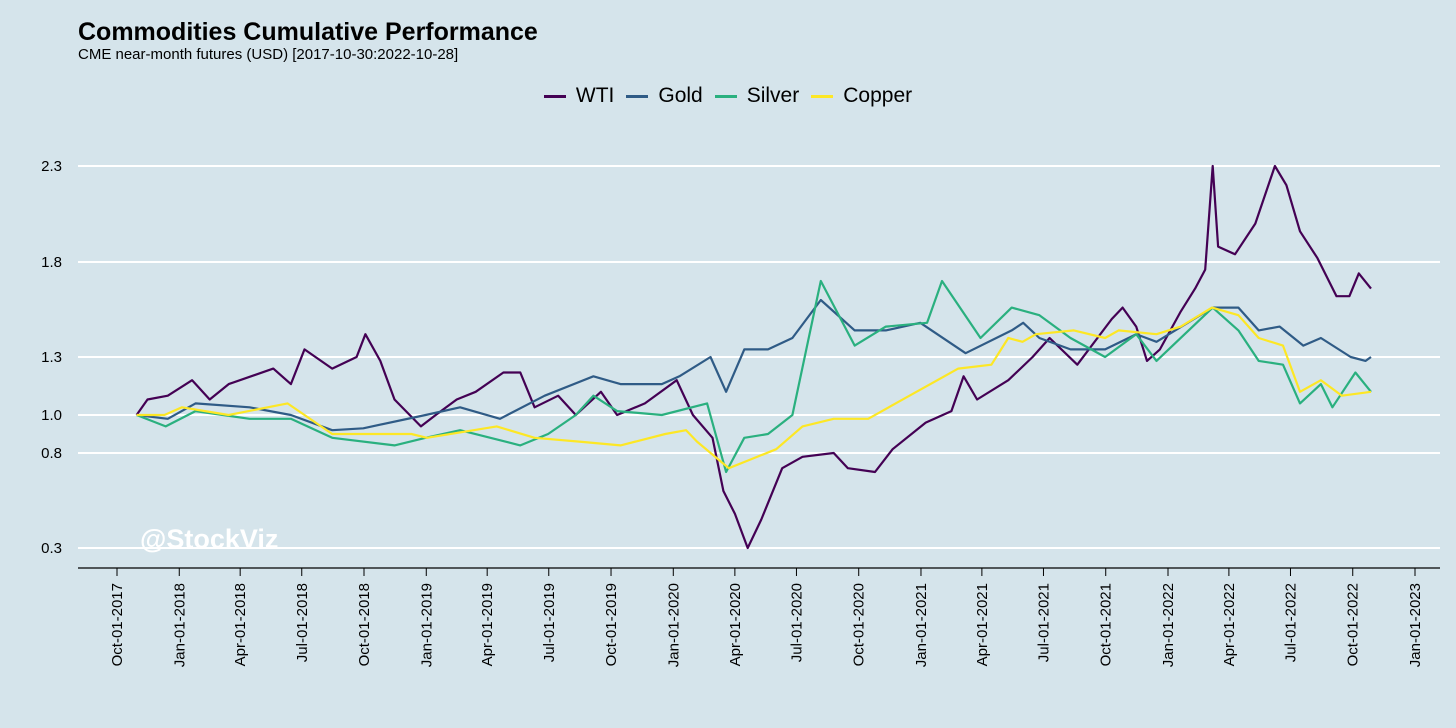 This screenshot has width=1456, height=728. I want to click on y-tick-label: 0.8, so click(51, 453).